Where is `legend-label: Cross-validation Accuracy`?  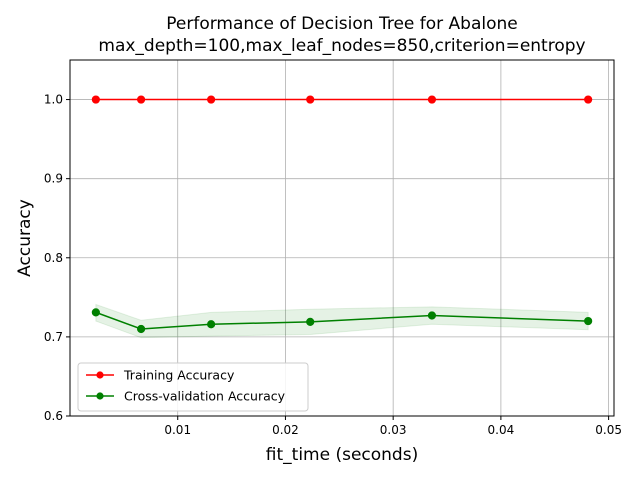 legend-label: Cross-validation Accuracy is located at coordinates (205, 396).